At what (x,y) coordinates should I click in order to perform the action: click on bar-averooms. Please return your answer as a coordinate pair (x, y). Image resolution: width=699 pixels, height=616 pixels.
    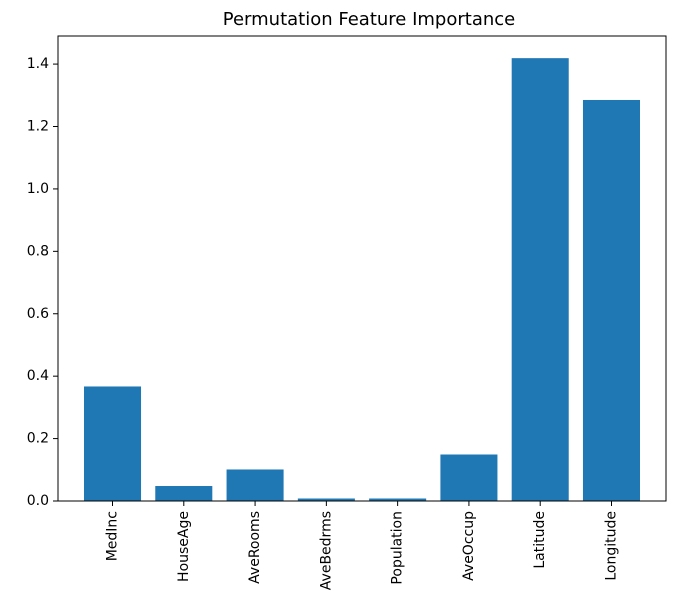
    Looking at the image, I should click on (255, 485).